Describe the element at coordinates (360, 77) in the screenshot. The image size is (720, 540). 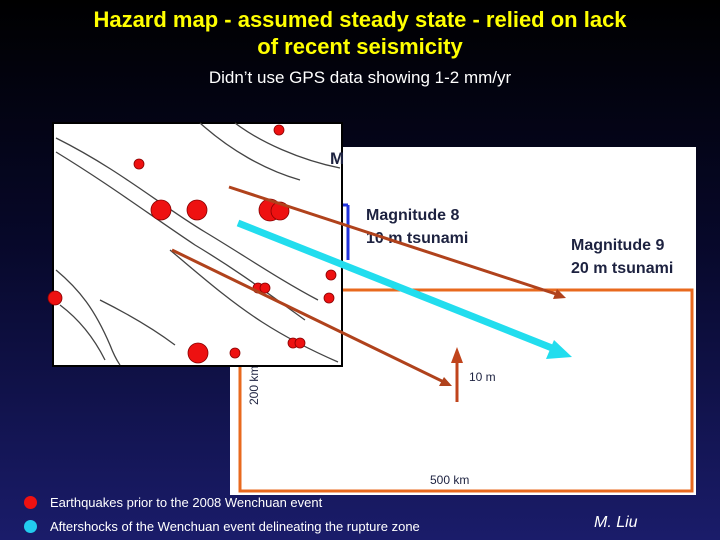
I see `slide-subtitle: Didn’t use GPS data showing 1-2 mm/yr` at that location.